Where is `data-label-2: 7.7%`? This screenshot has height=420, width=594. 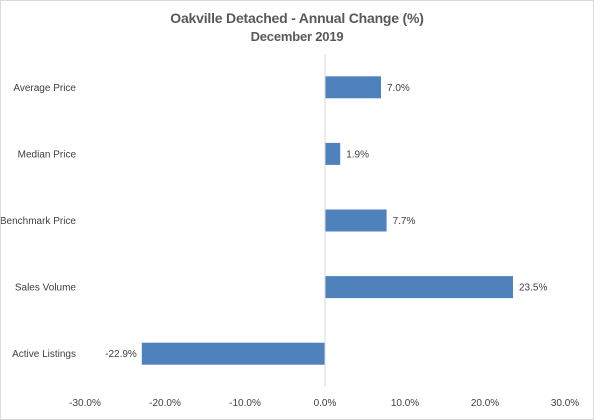 data-label-2: 7.7% is located at coordinates (404, 221).